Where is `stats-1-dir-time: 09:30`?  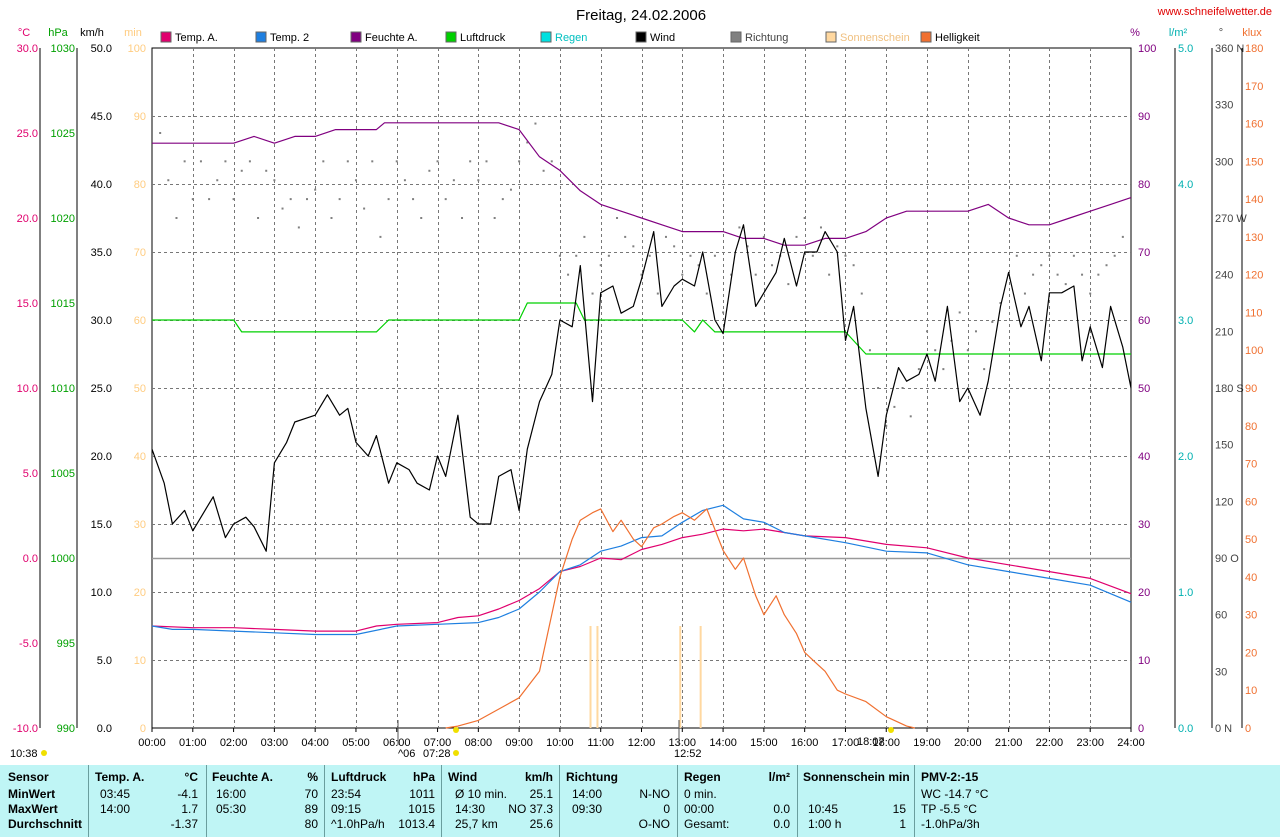 stats-1-dir-time: 09:30 is located at coordinates (587, 809).